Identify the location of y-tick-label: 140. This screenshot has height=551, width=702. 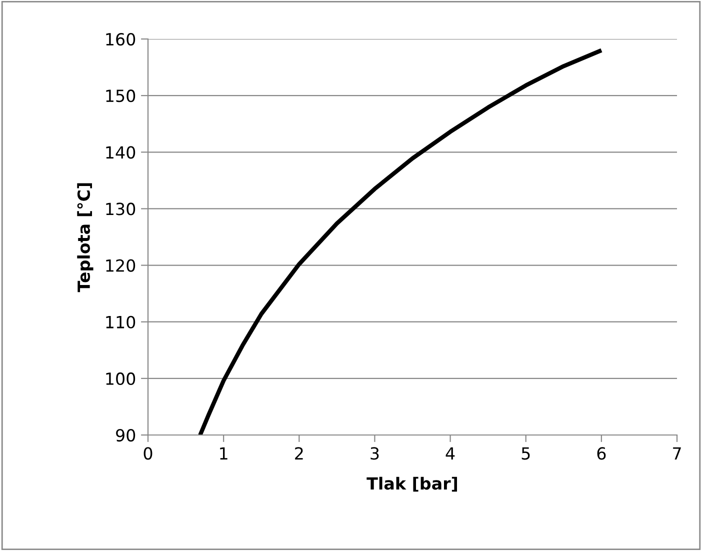
(121, 152).